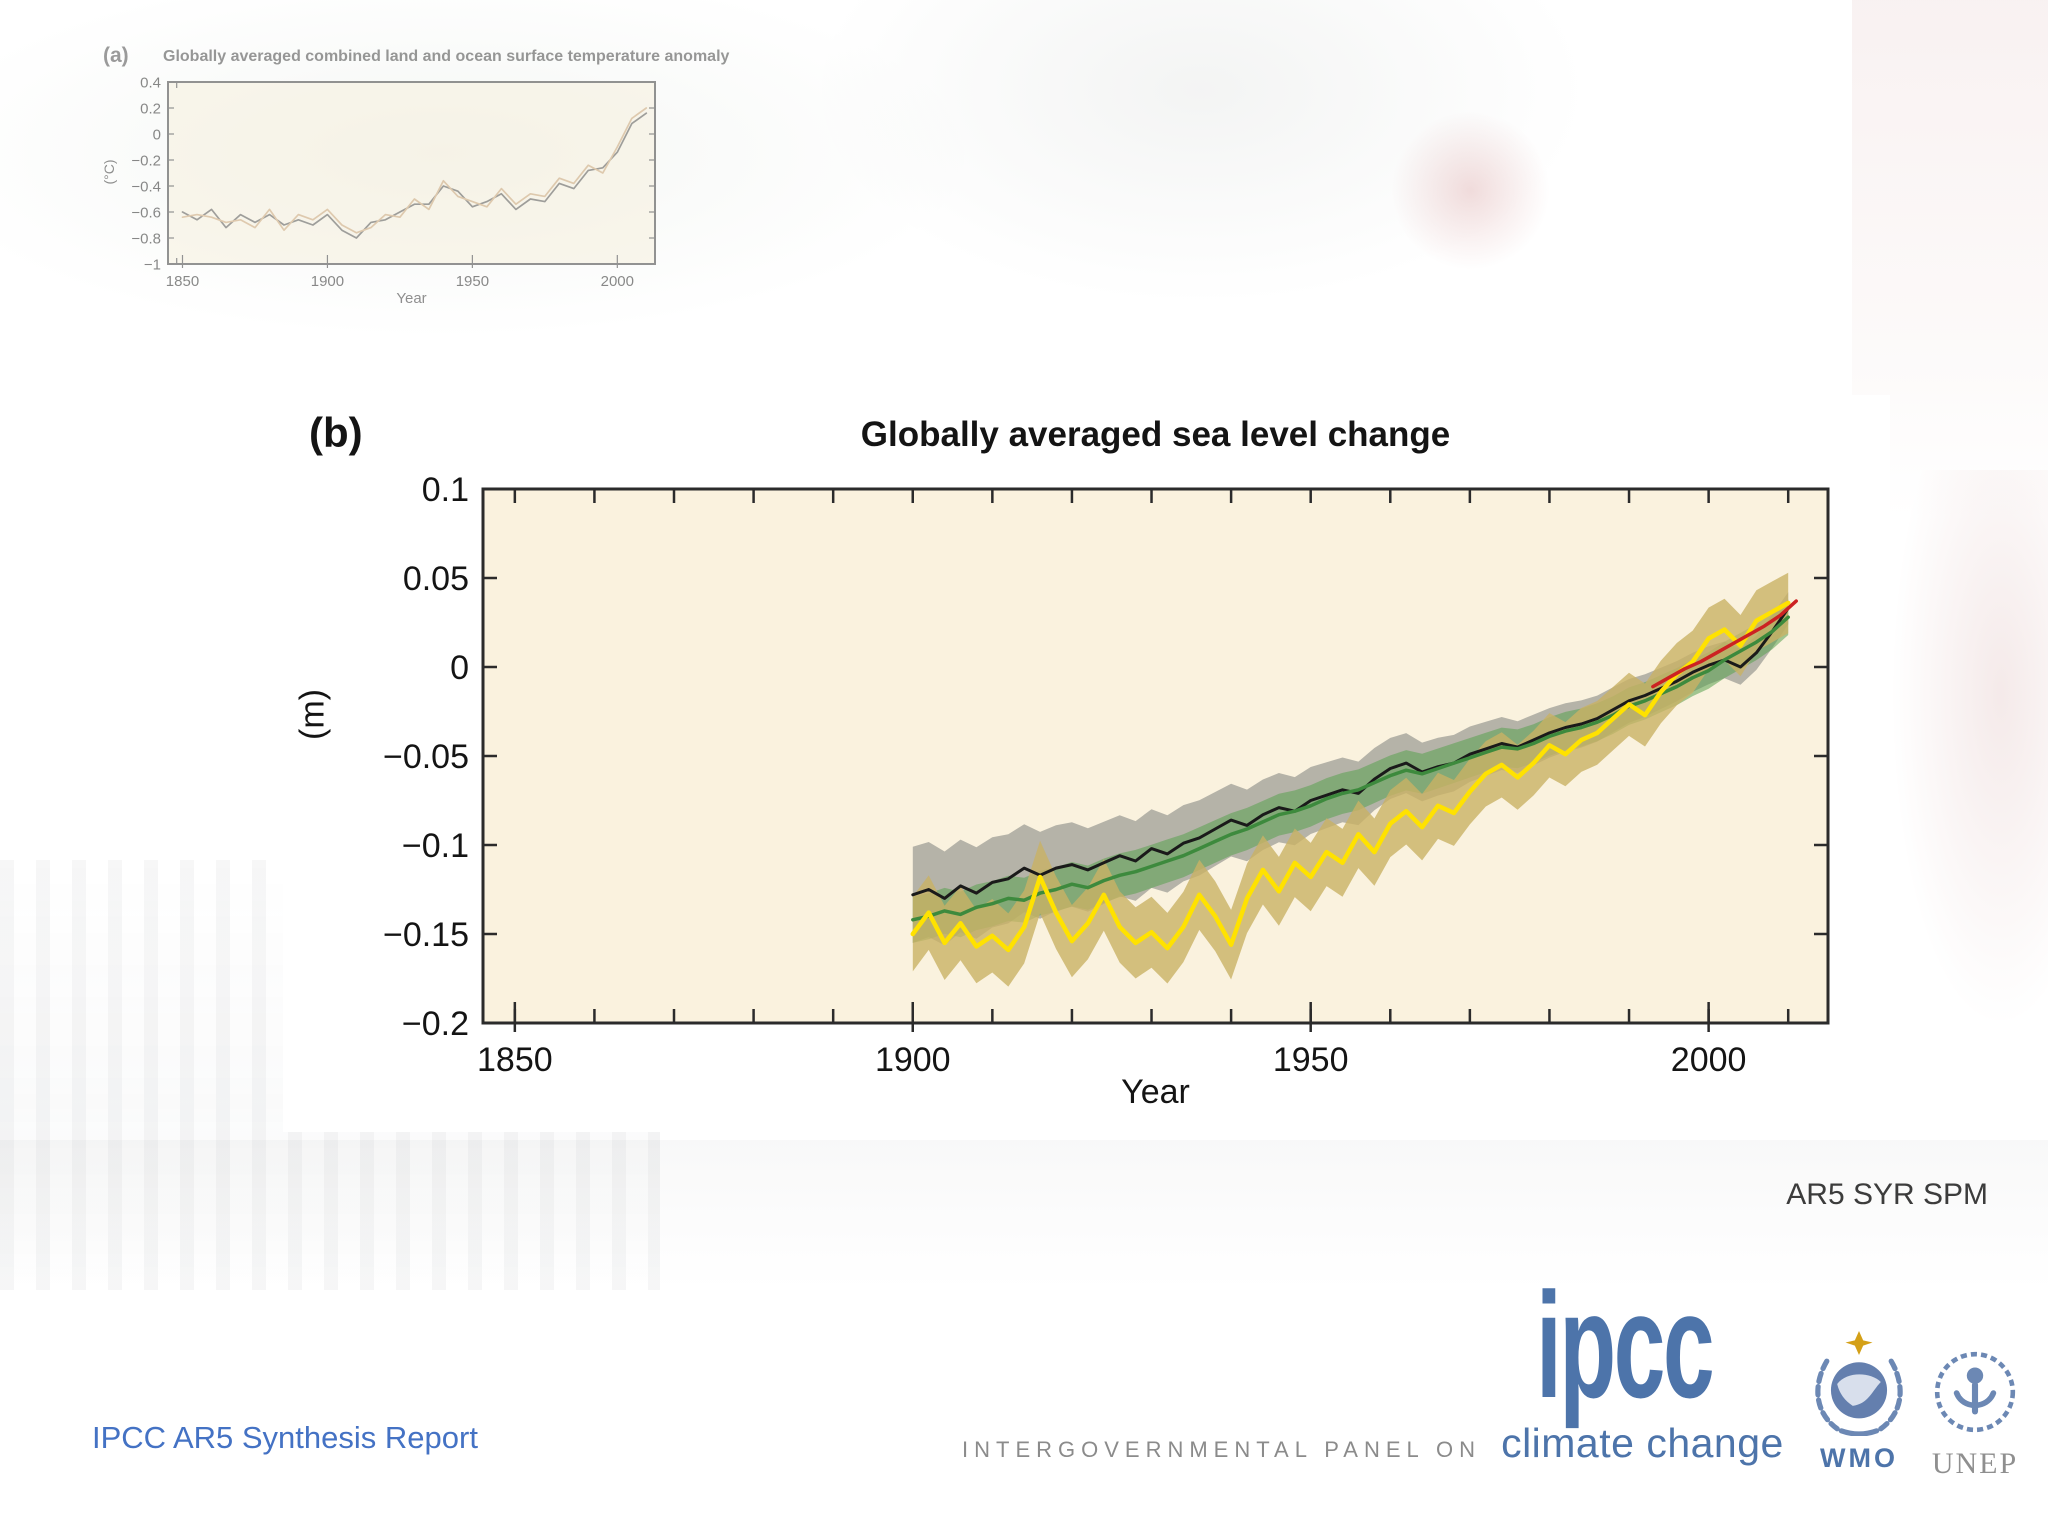 This screenshot has height=1536, width=2048. What do you see at coordinates (150, 108) in the screenshot?
I see `svg-text: 0.2` at bounding box center [150, 108].